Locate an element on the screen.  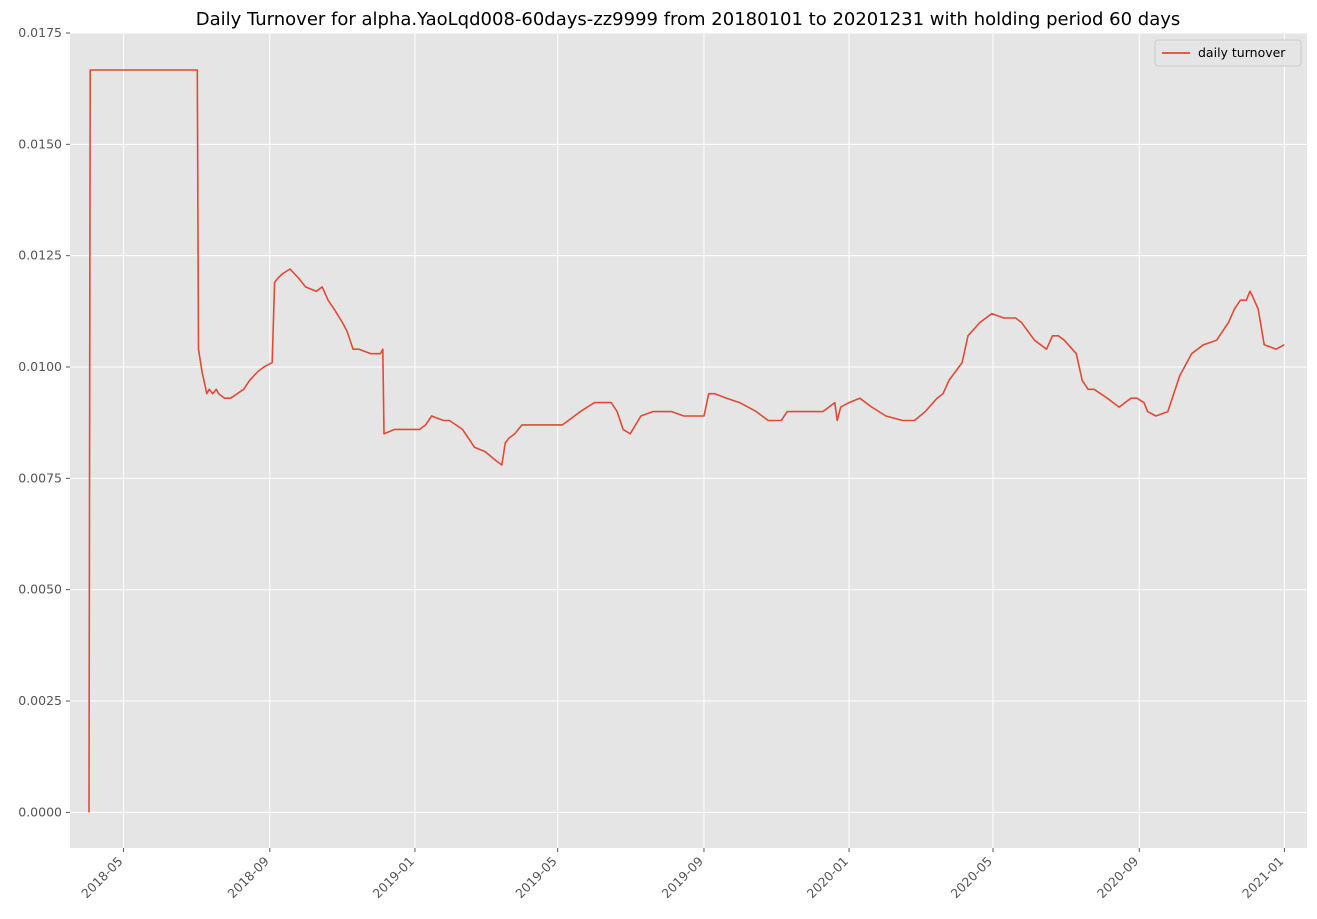
x-tick-label: 2020-09 is located at coordinates (1118, 877).